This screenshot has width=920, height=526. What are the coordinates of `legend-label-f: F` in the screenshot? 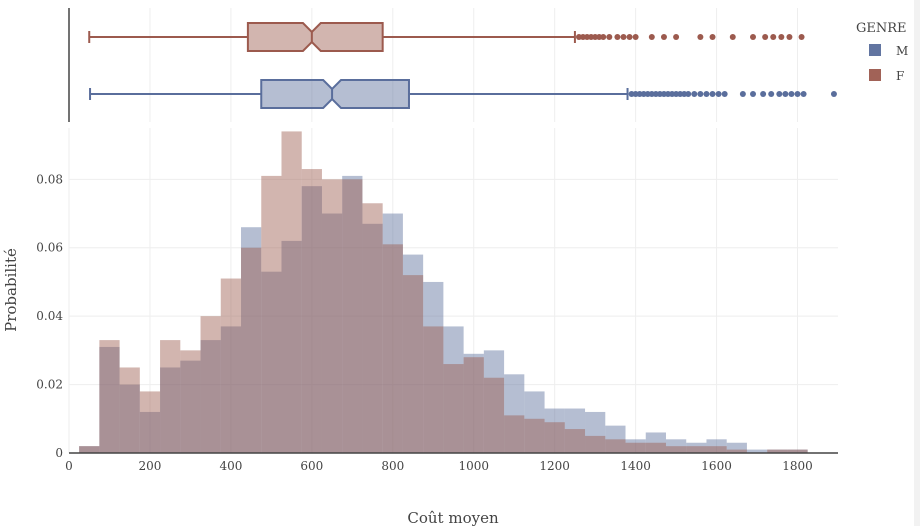 It's located at (900, 76).